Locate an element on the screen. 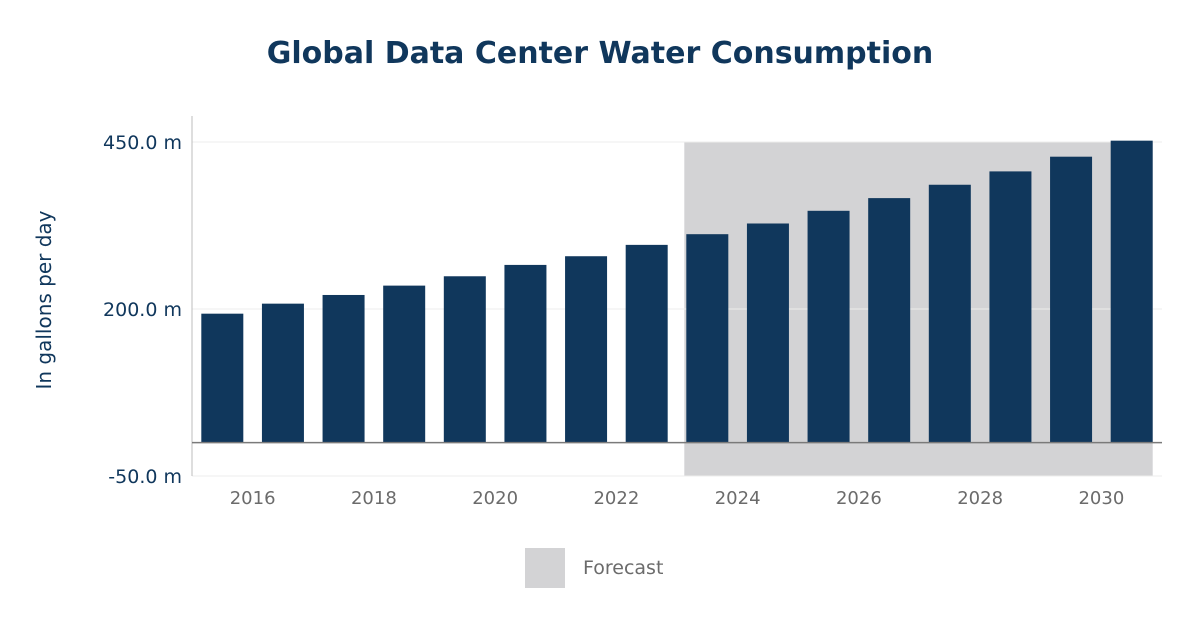 Image resolution: width=1200 pixels, height=628 pixels. bar-2018 is located at coordinates (404, 364).